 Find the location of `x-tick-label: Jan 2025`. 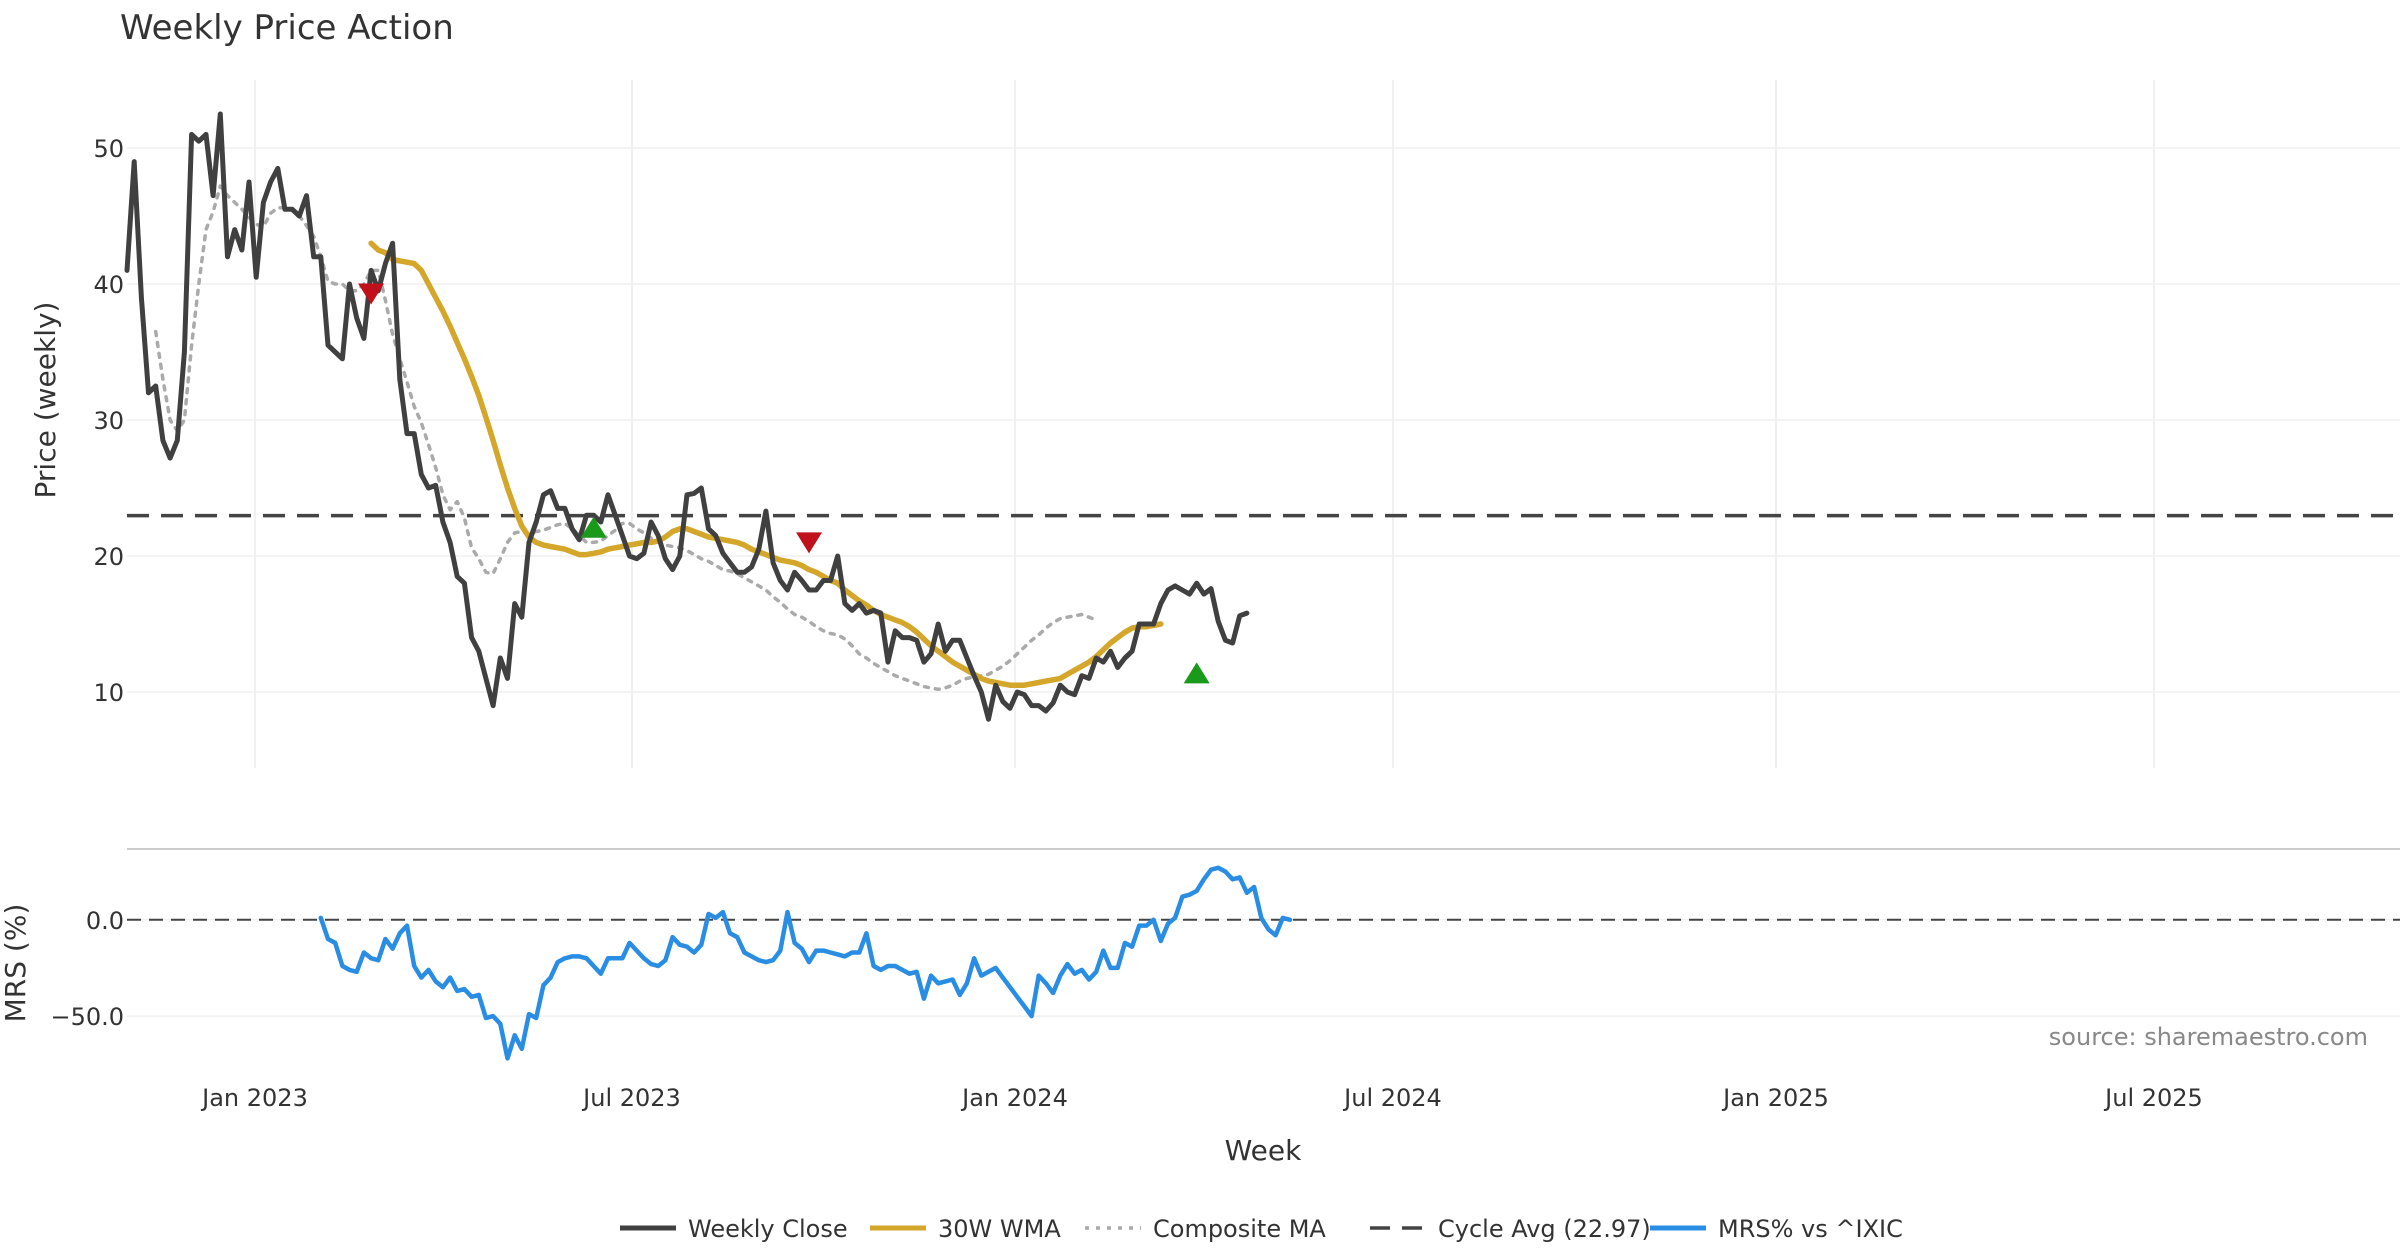

x-tick-label: Jan 2025 is located at coordinates (1775, 1098).